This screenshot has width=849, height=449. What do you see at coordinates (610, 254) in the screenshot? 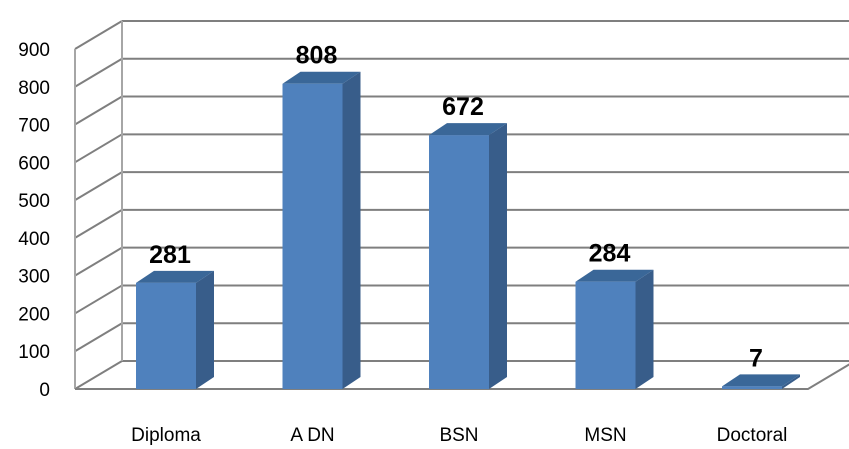
I see `data-label: 284` at bounding box center [610, 254].